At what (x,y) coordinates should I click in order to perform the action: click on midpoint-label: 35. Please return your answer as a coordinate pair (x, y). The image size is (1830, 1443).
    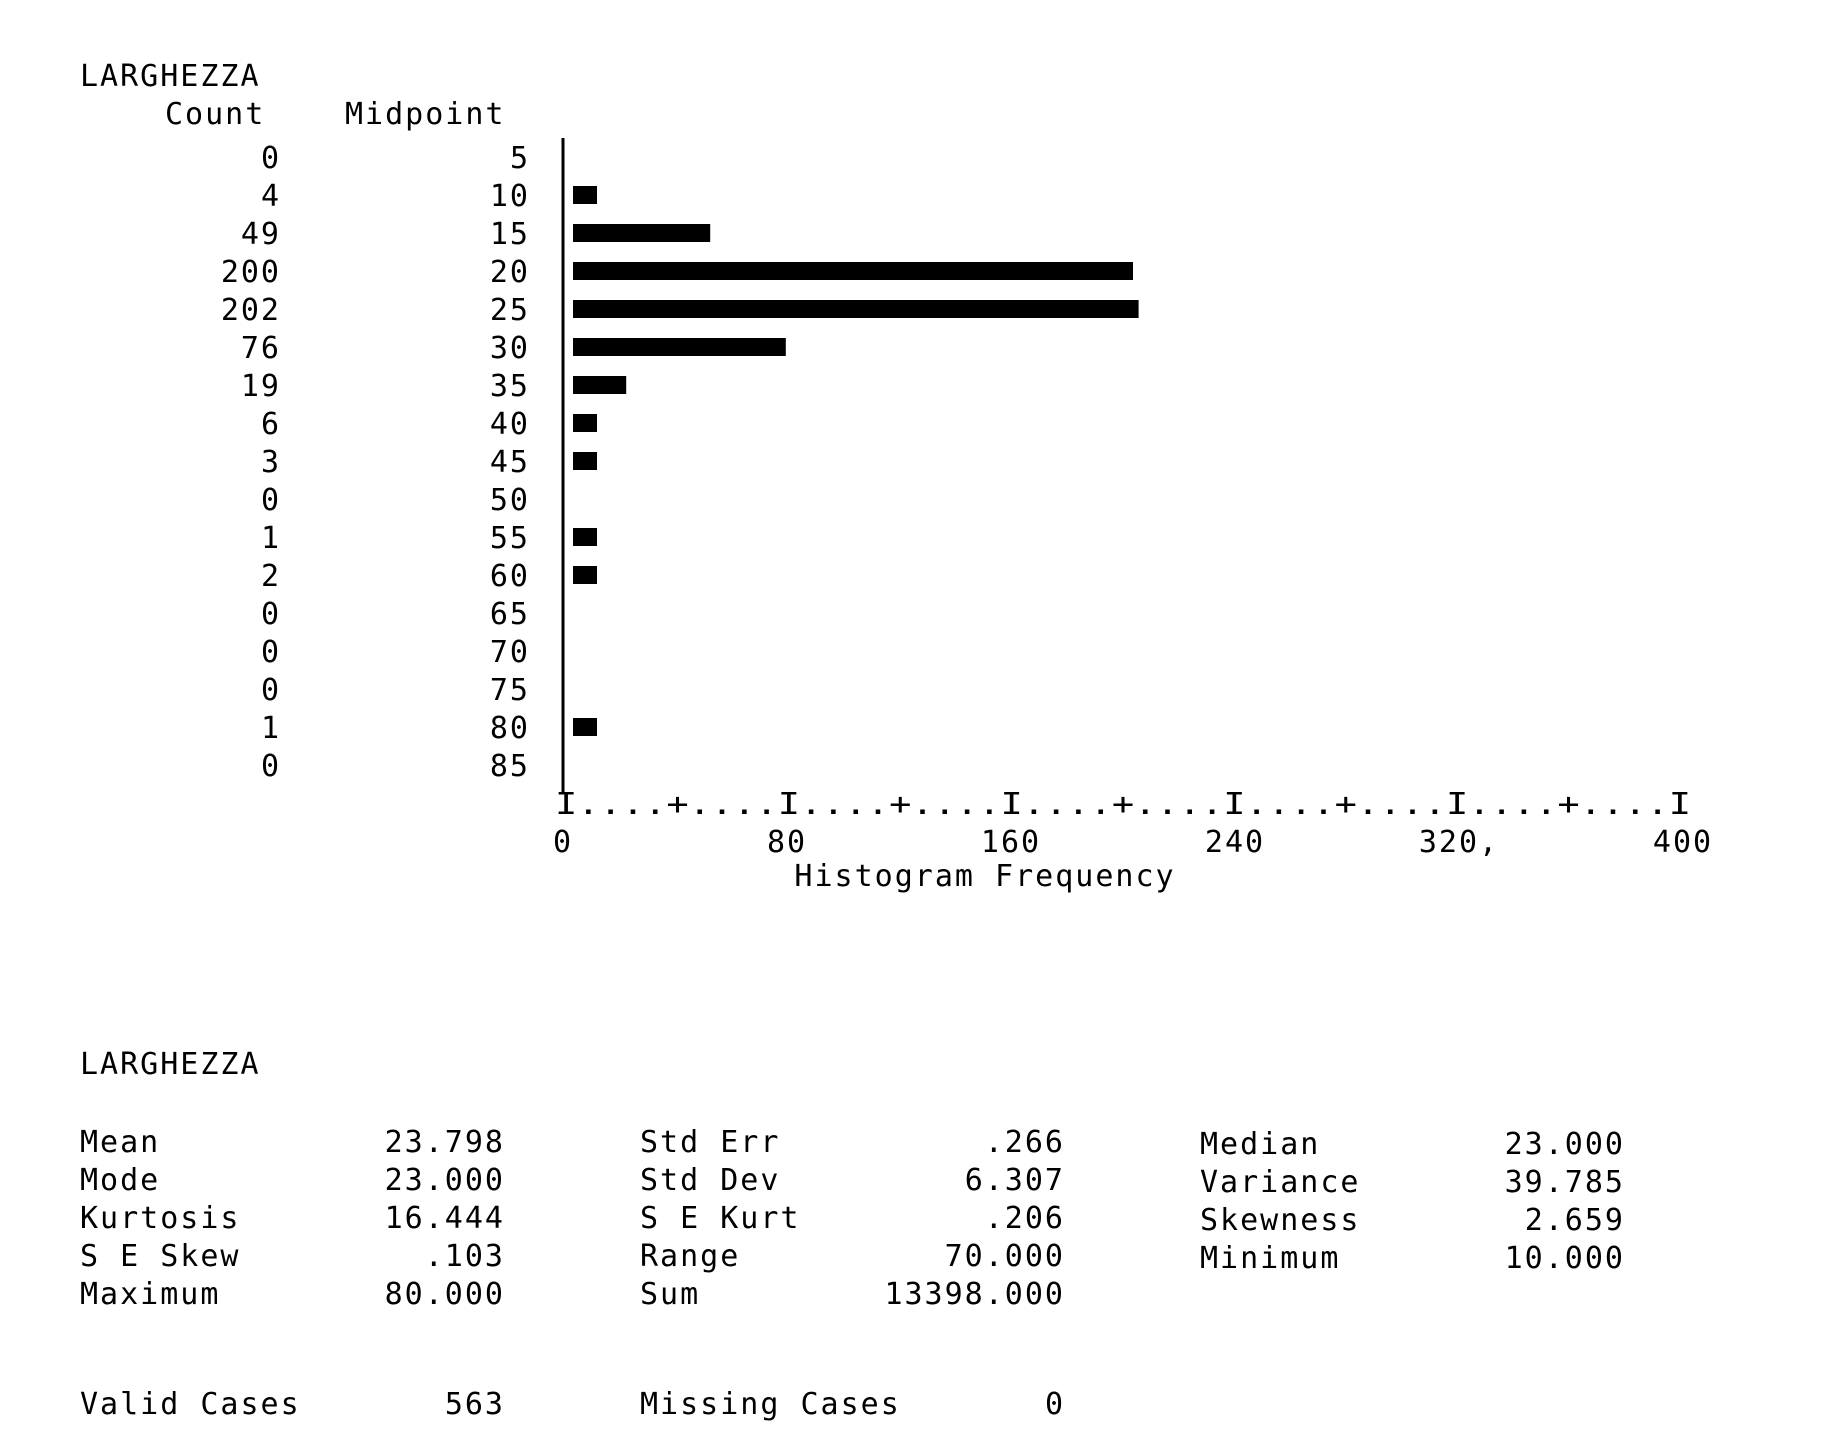
    Looking at the image, I should click on (510, 386).